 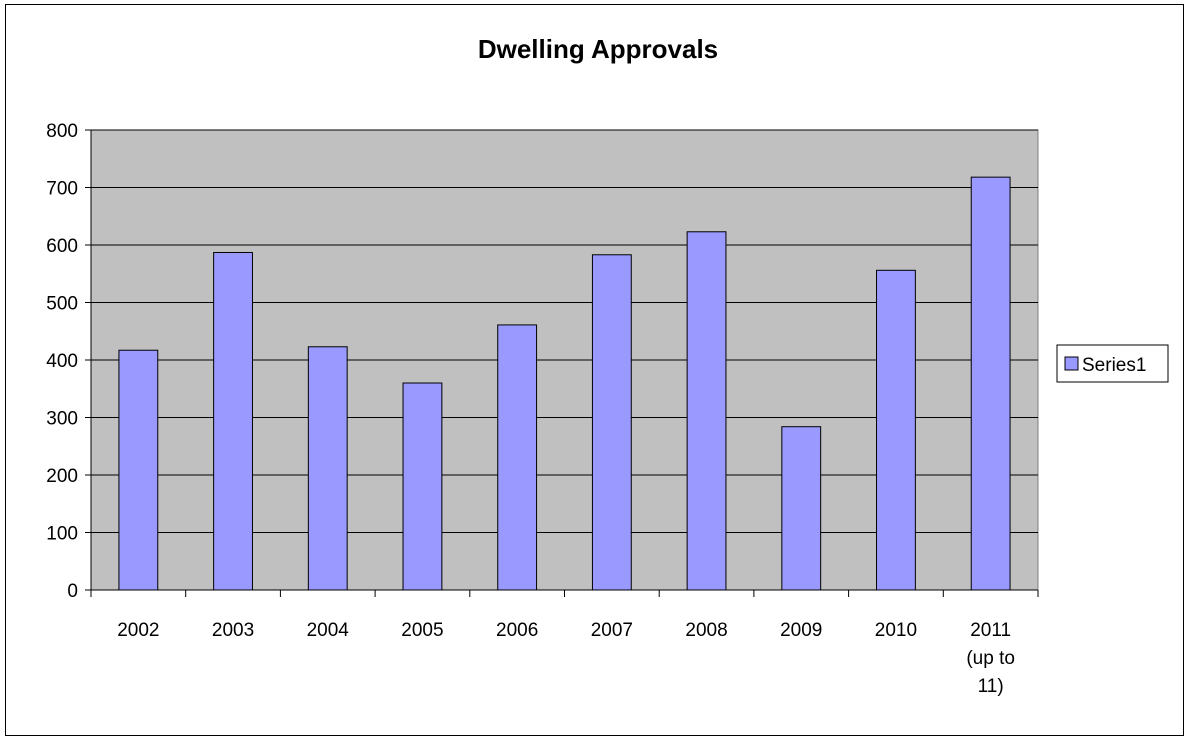 I want to click on legend-swatch-series1, so click(x=1071, y=363).